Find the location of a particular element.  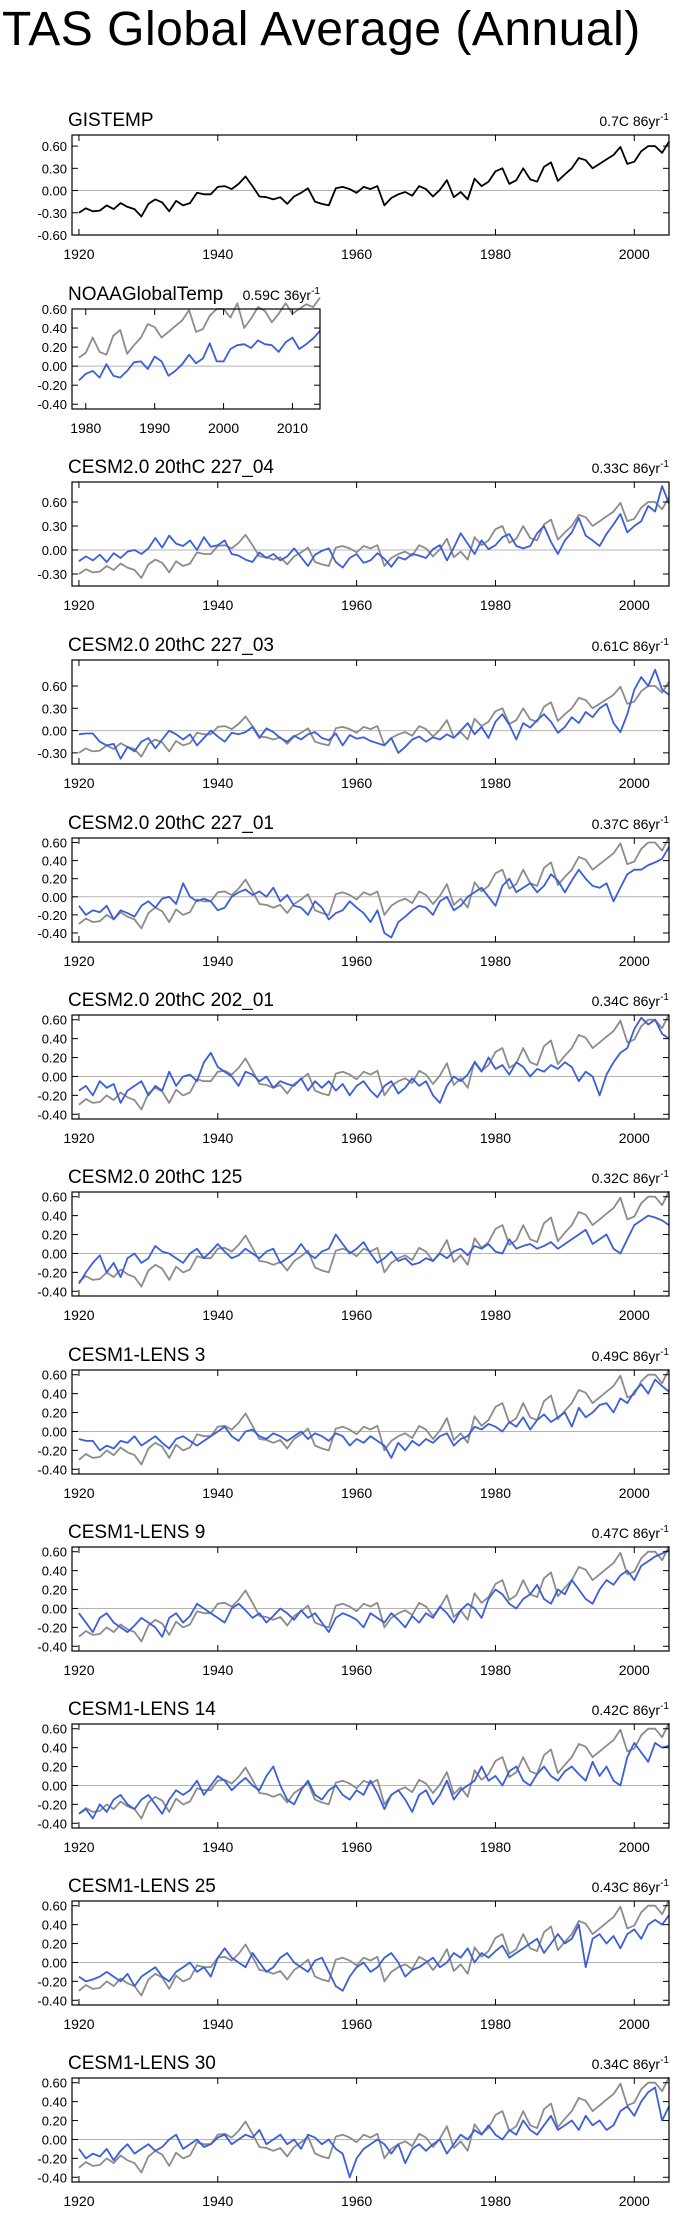

page-title: TAS Global Average (Annual) is located at coordinates (321, 29).